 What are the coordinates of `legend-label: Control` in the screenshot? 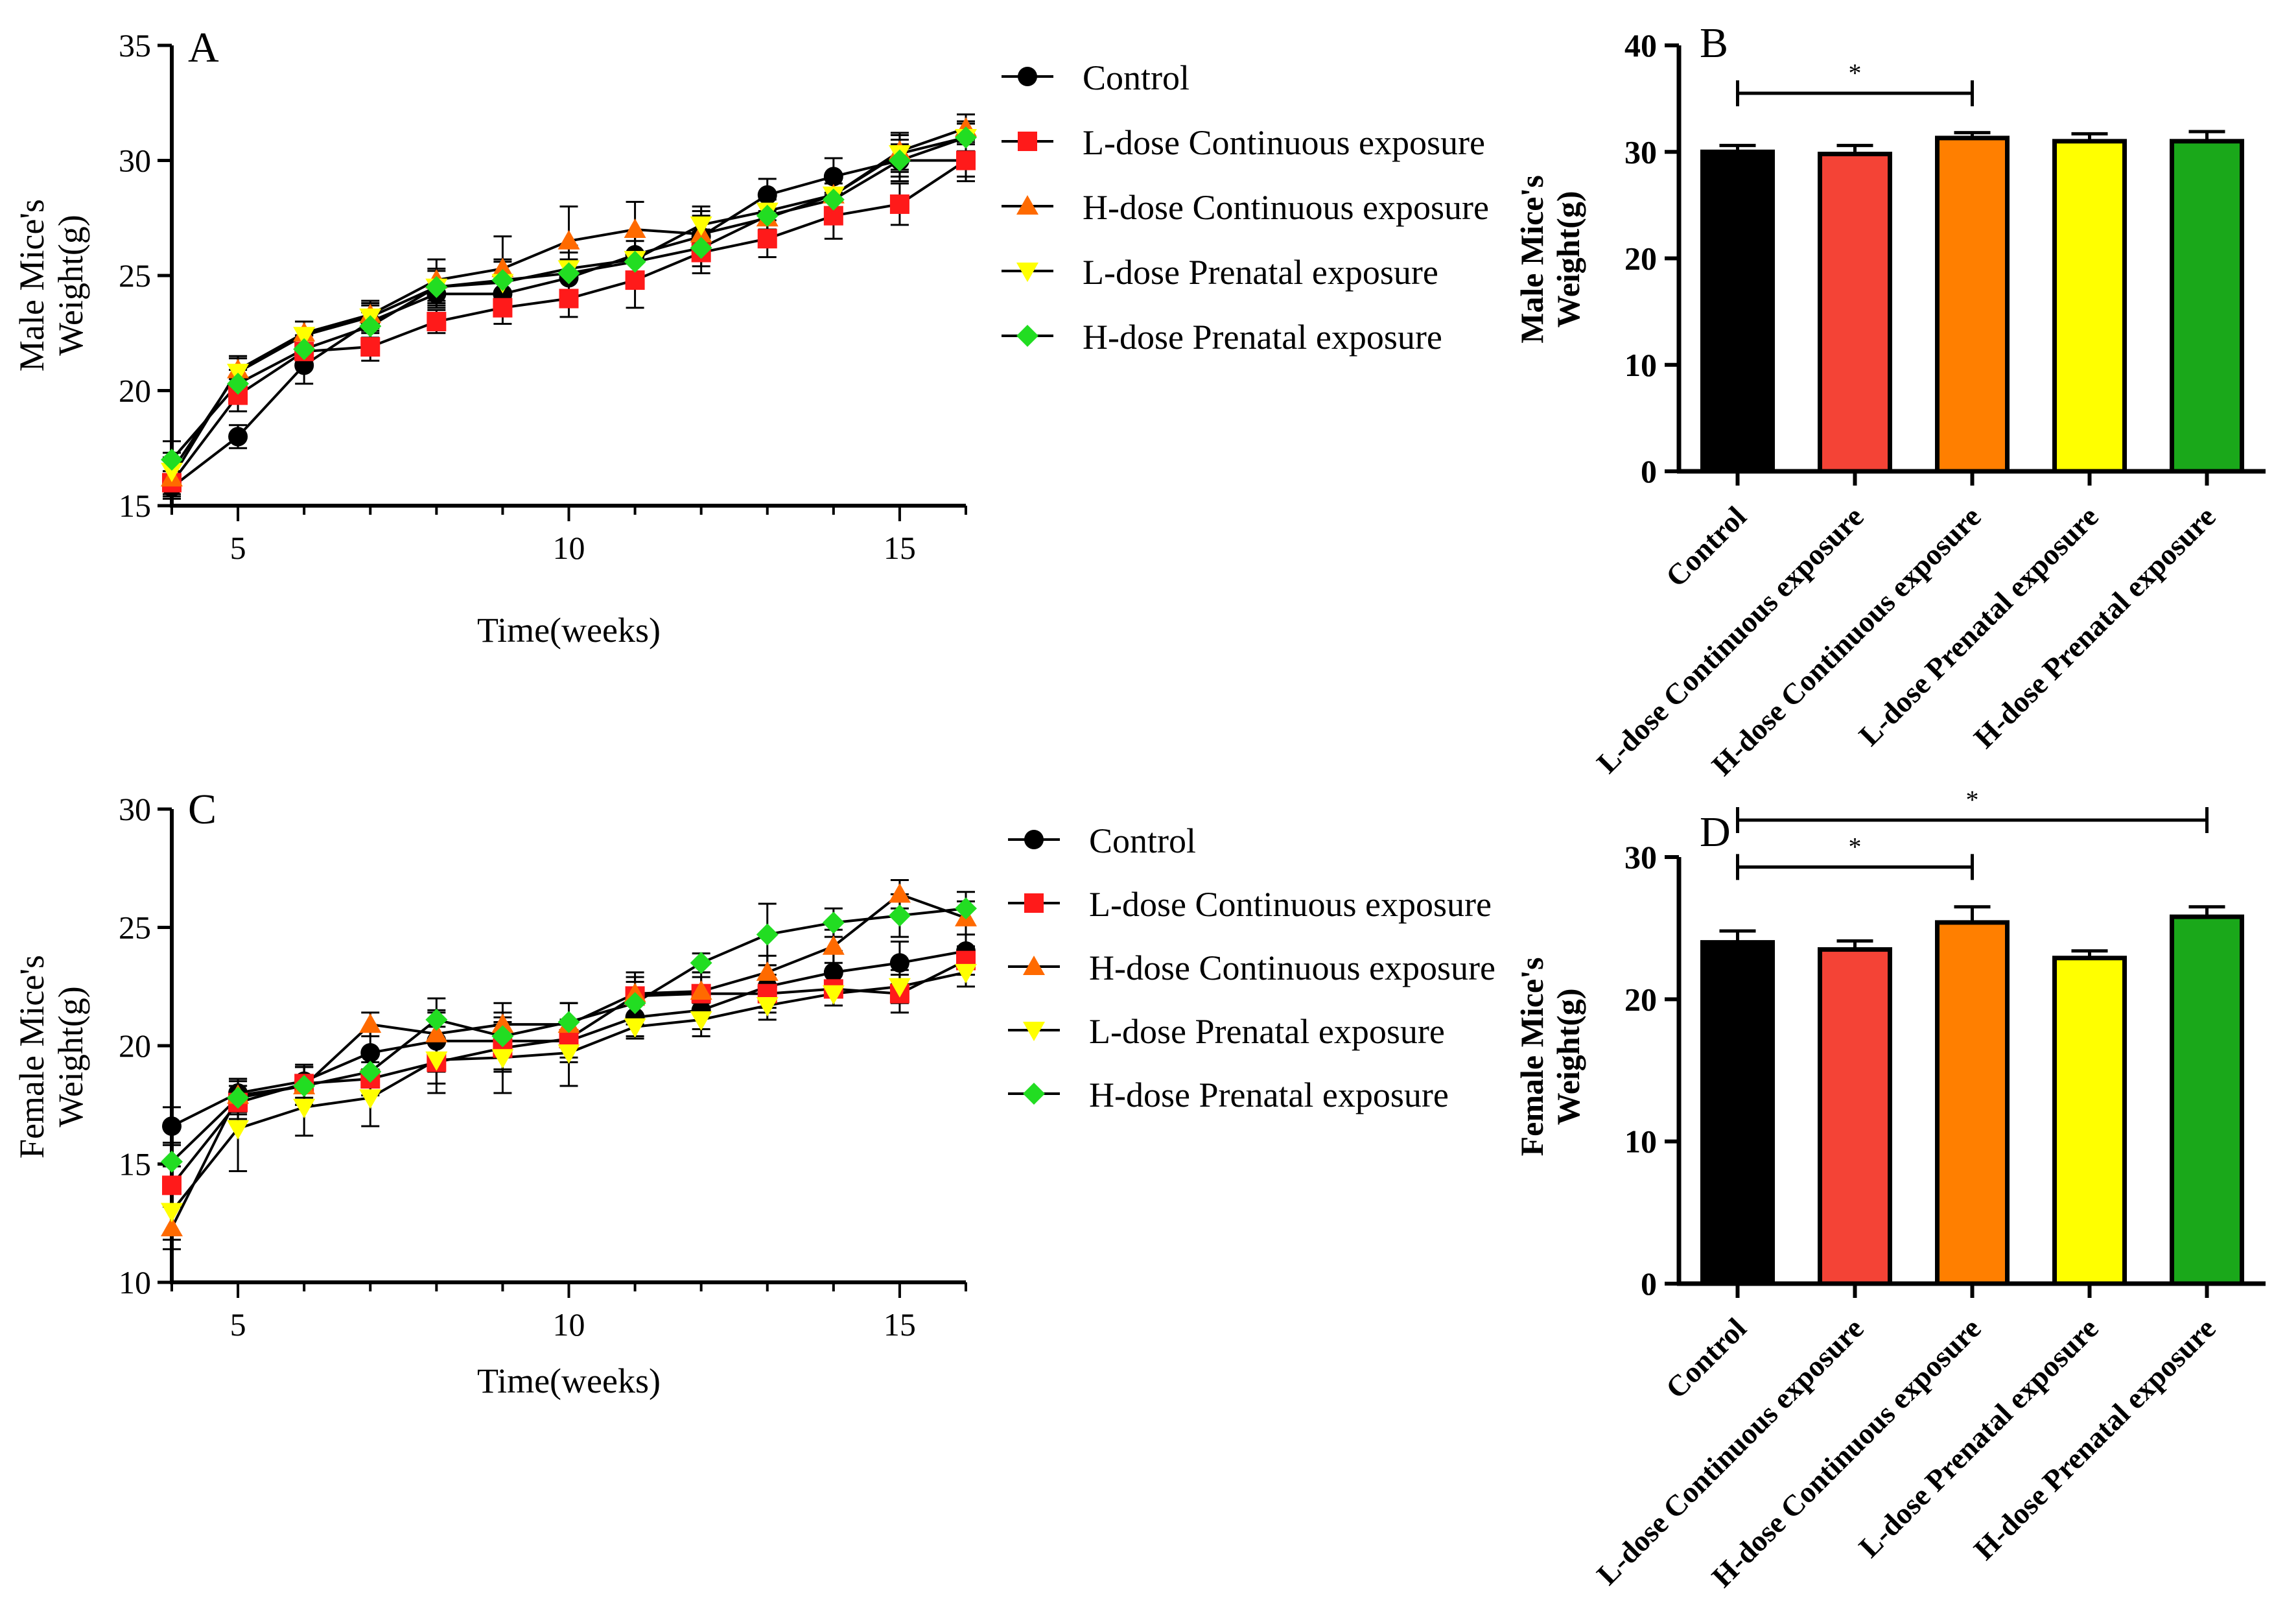 It's located at (1136, 77).